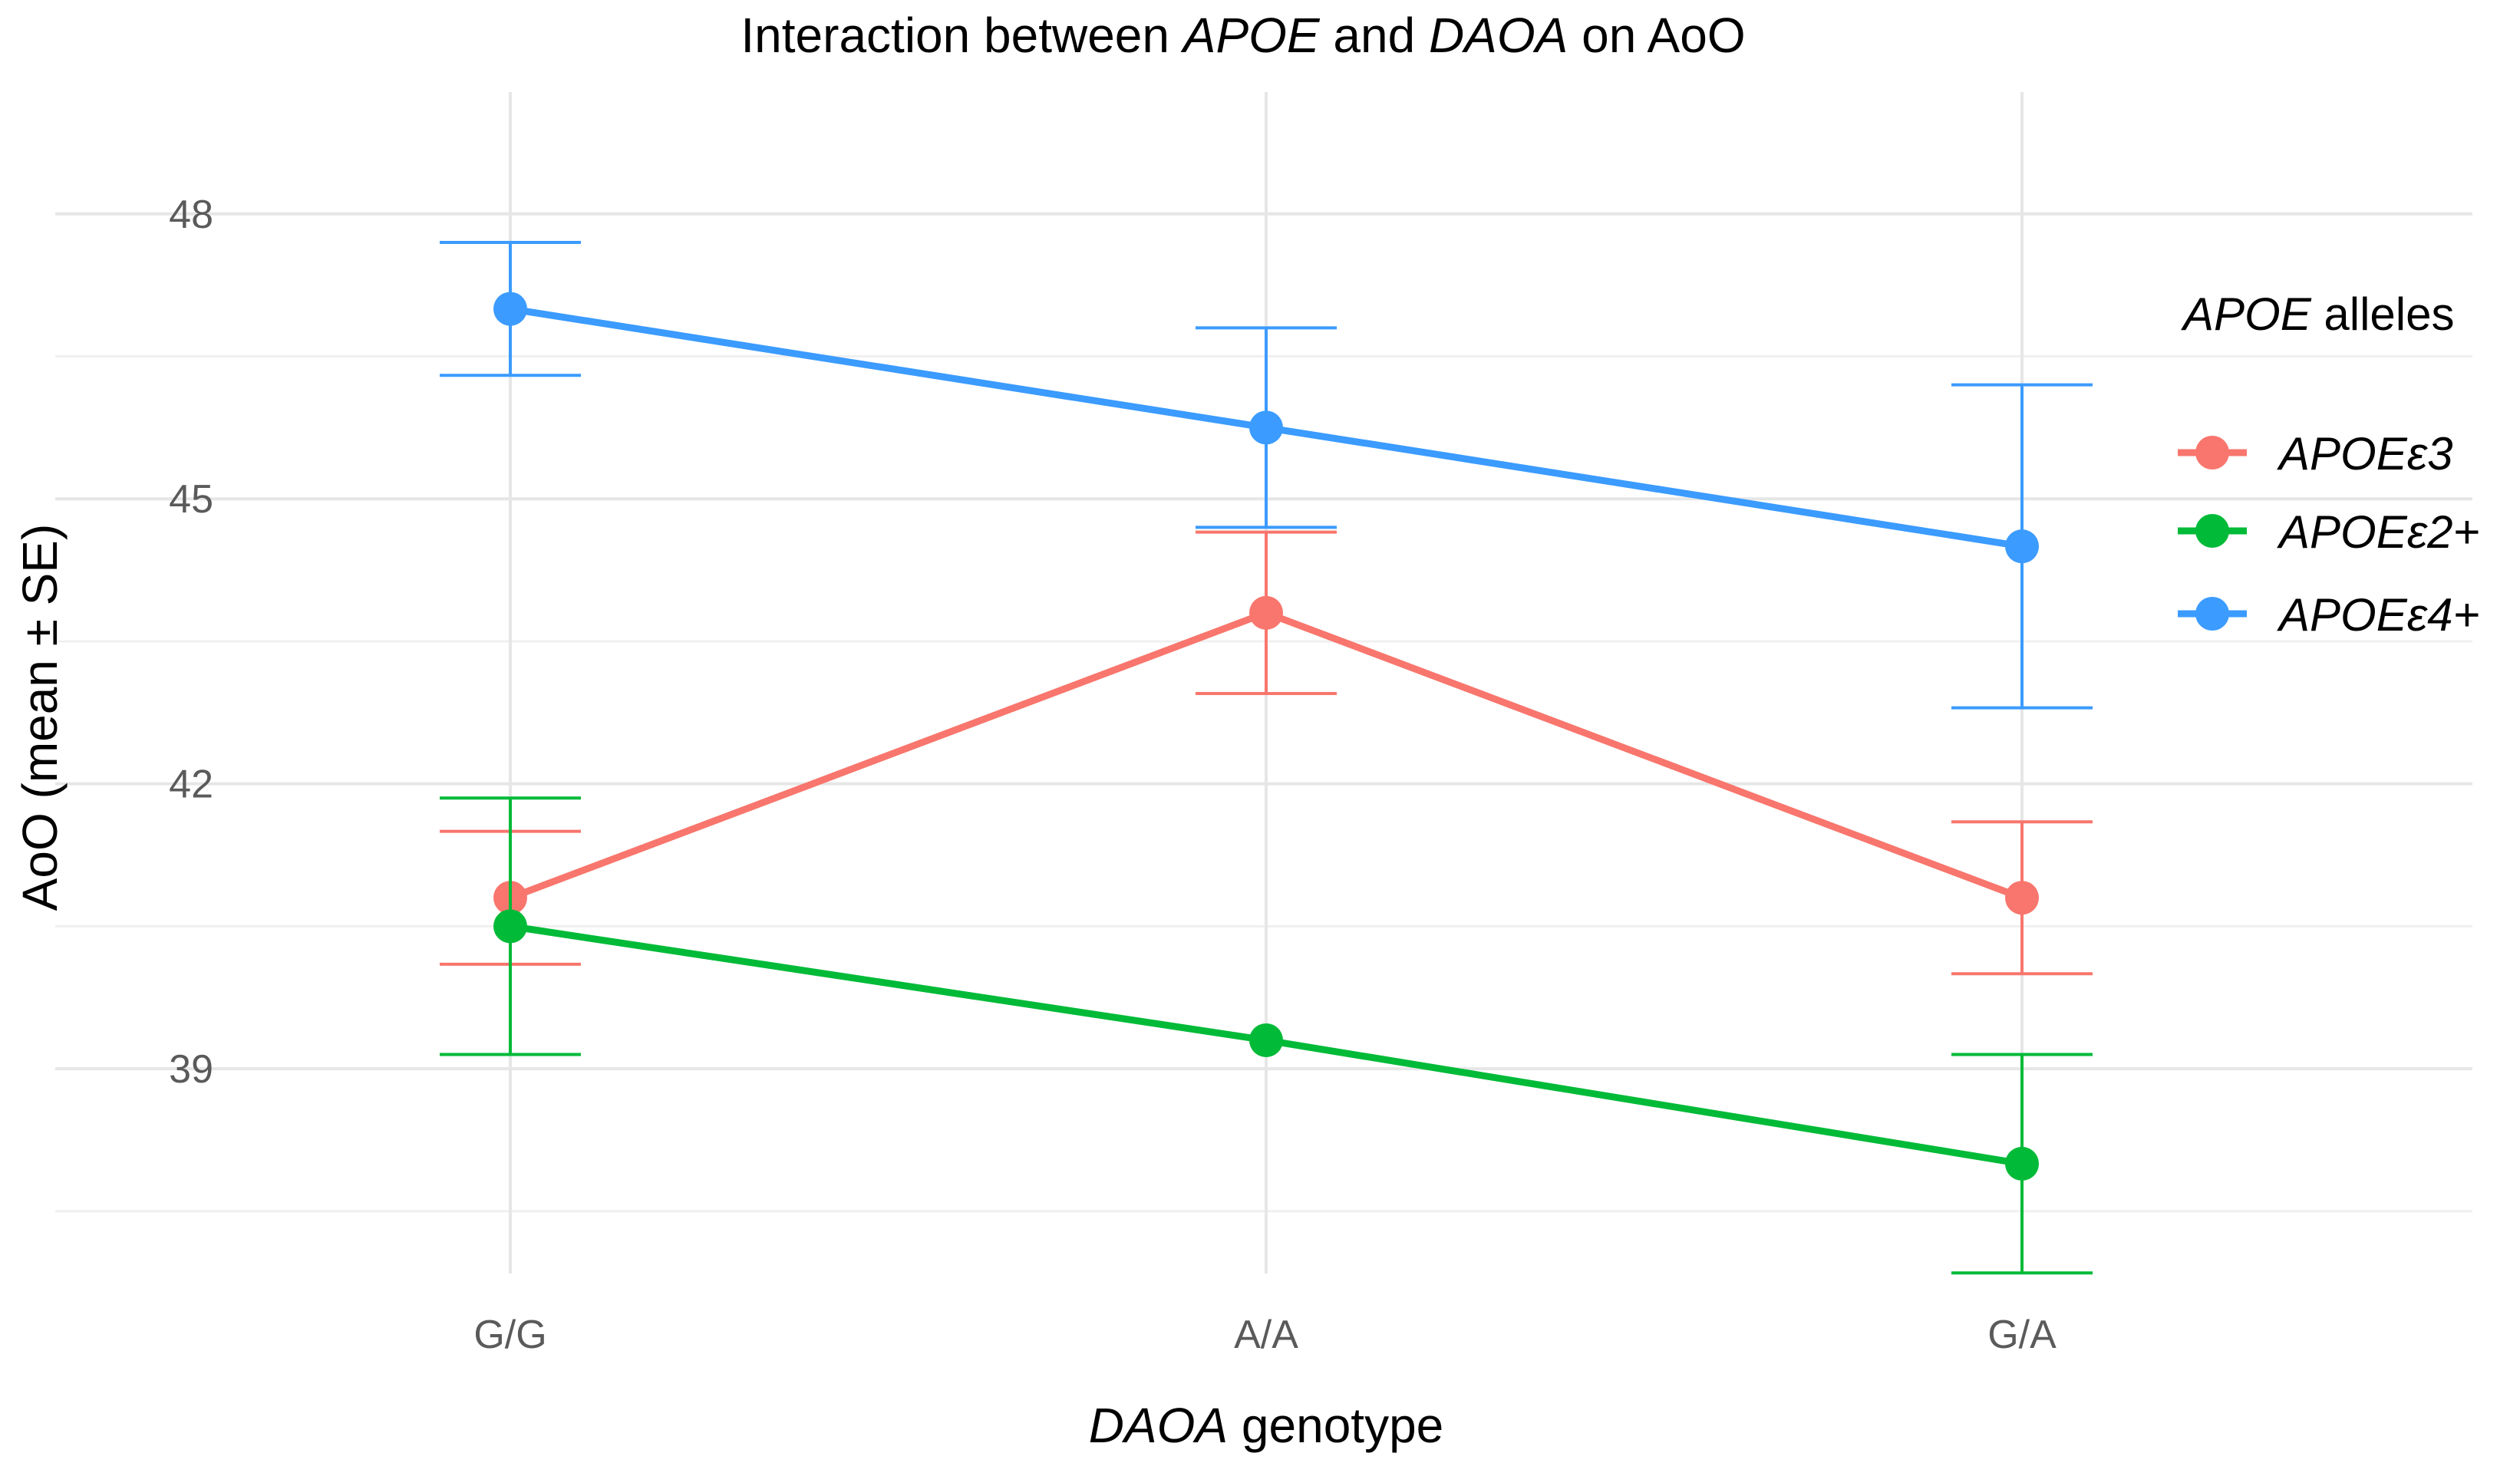 This screenshot has width=2520, height=1463. Describe the element at coordinates (1498, 35) in the screenshot. I see `chart-title-part: DAOA` at that location.